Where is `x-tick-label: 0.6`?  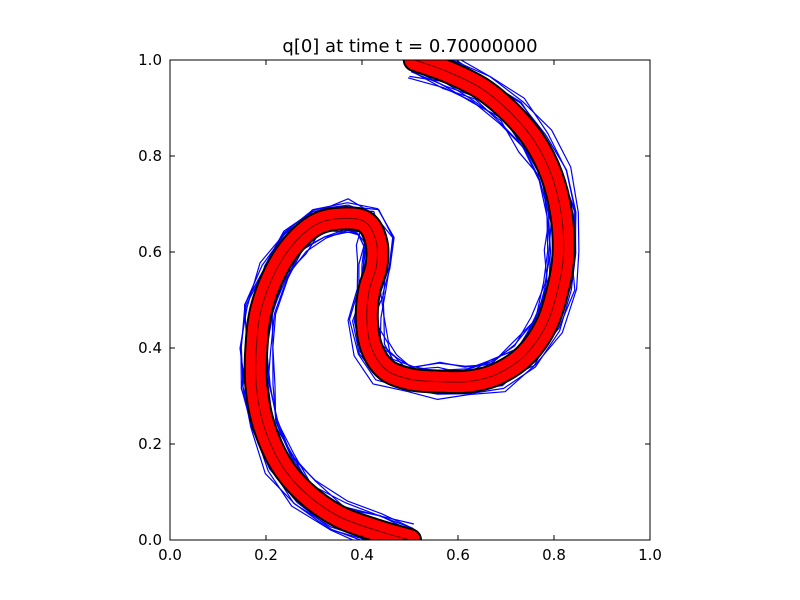 x-tick-label: 0.6 is located at coordinates (458, 555).